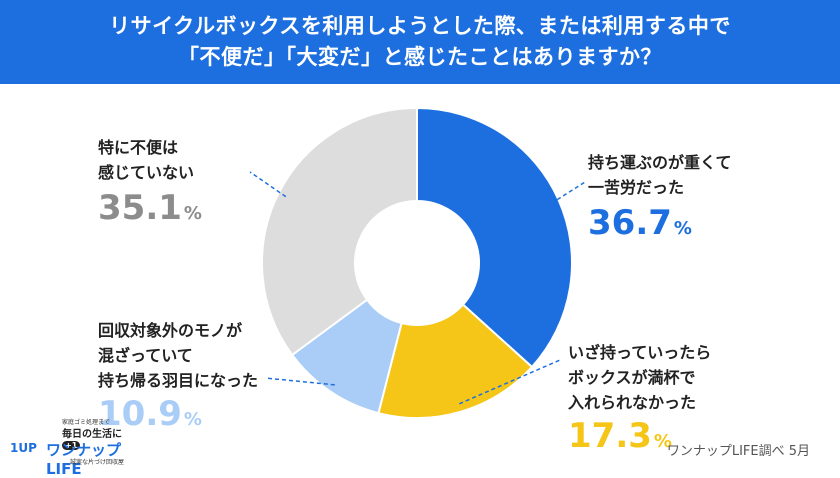 The width and height of the screenshot is (840, 478). I want to click on label-slice-full: いざ持っていったら ボックスが満杯で 入れられなかった 17.3%, so click(639, 400).